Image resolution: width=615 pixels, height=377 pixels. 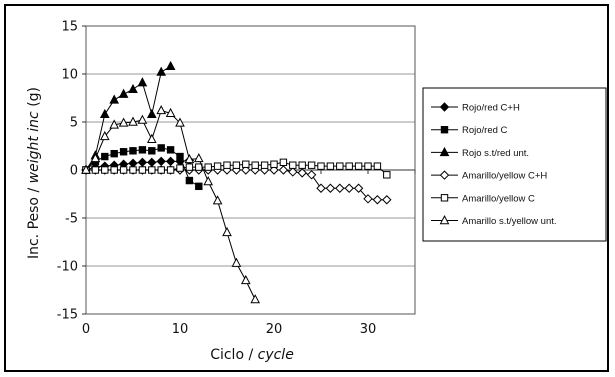 What do you see at coordinates (69, 75) in the screenshot?
I see `y-tick-label: 10` at bounding box center [69, 75].